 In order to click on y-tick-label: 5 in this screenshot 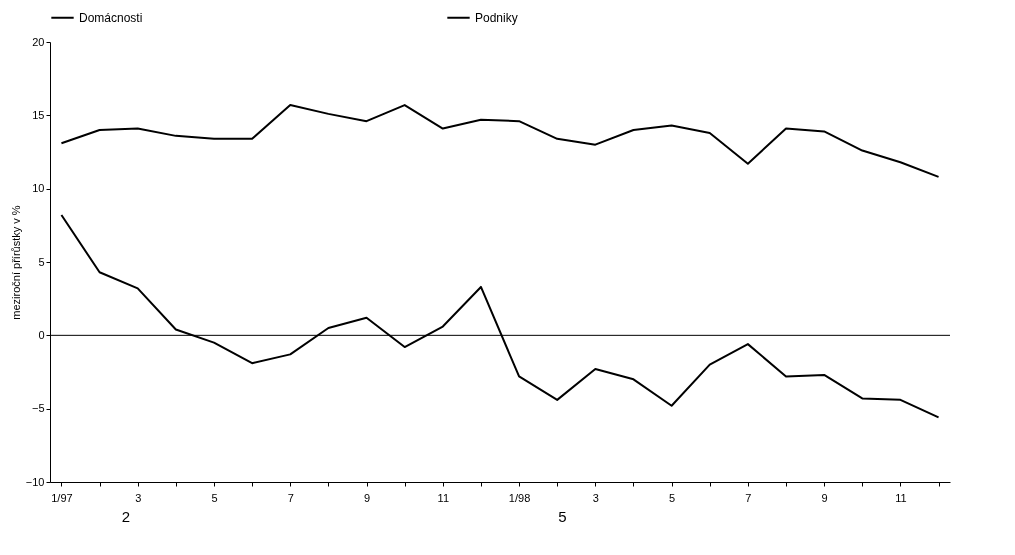, I will do `click(41, 261)`.